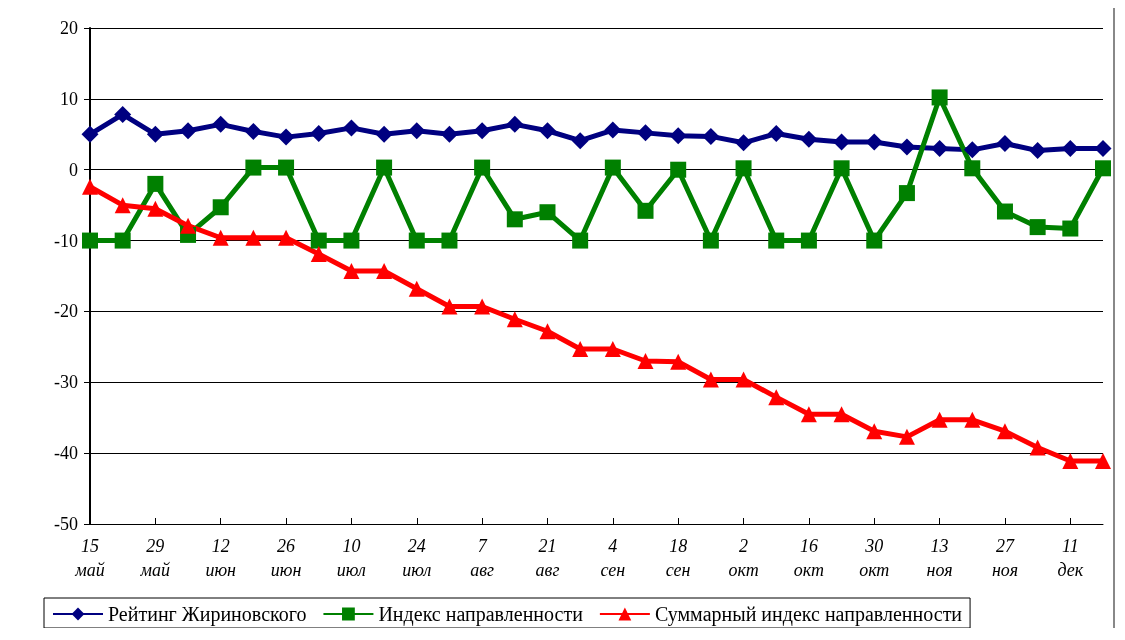 The height and width of the screenshot is (640, 1125). What do you see at coordinates (66, 453) in the screenshot?
I see `y-tick-label: -40` at bounding box center [66, 453].